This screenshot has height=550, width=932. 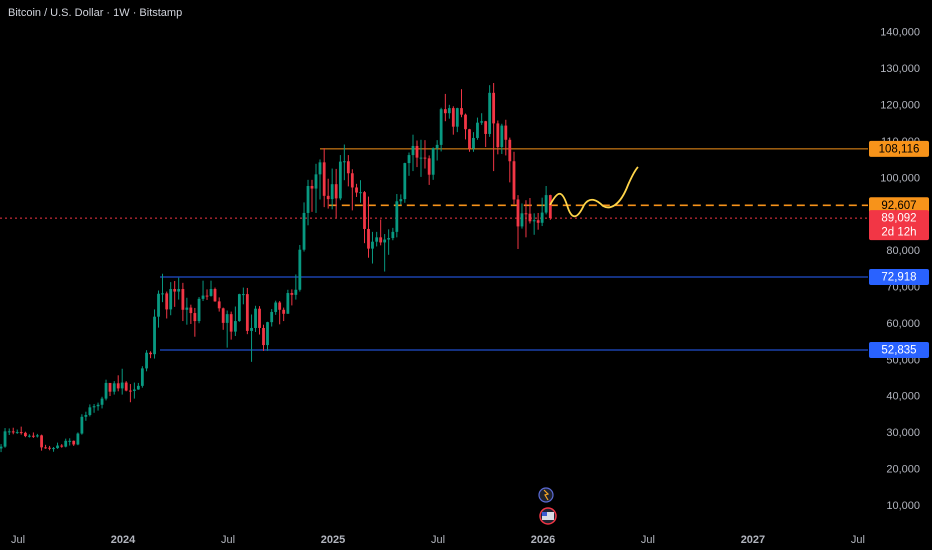 What do you see at coordinates (547, 506) in the screenshot?
I see `event-icons` at bounding box center [547, 506].